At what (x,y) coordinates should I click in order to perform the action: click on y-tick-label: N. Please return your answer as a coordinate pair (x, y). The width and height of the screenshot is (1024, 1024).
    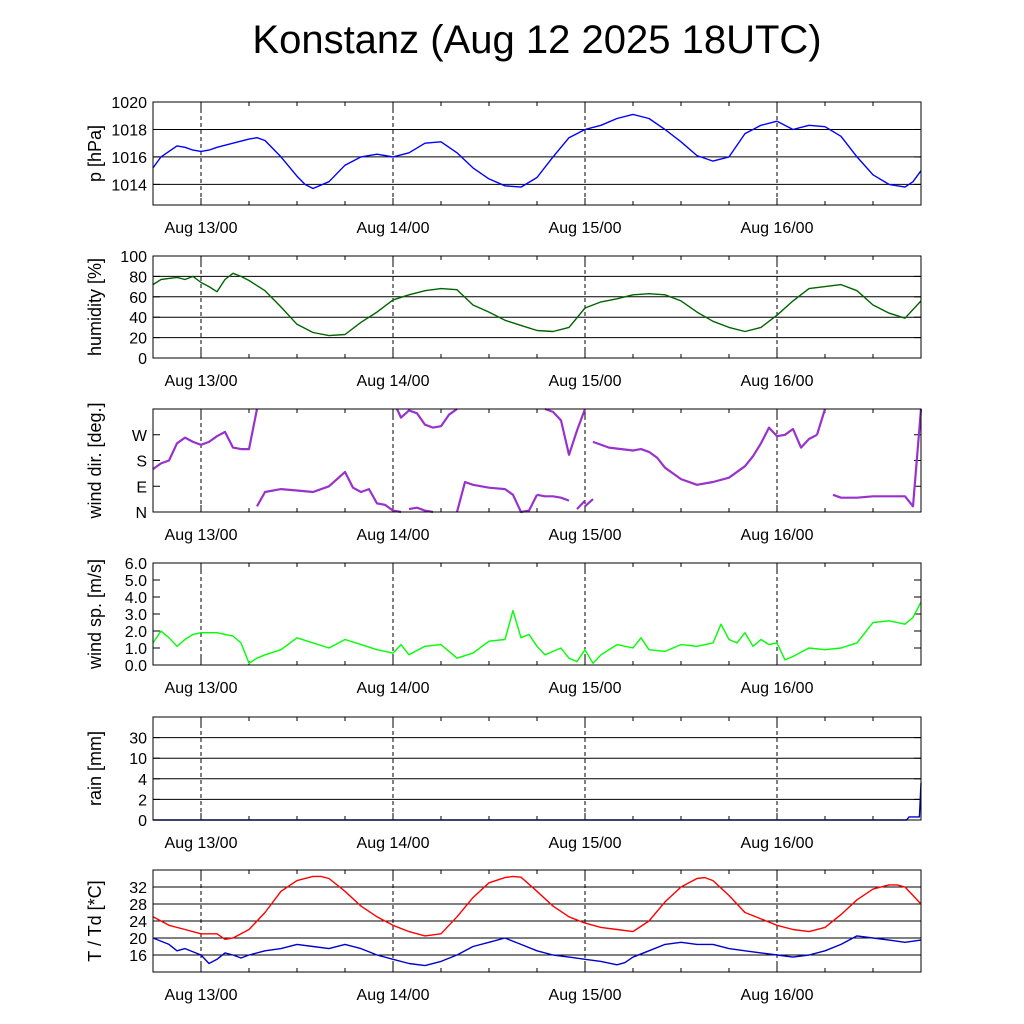
    Looking at the image, I should click on (141, 513).